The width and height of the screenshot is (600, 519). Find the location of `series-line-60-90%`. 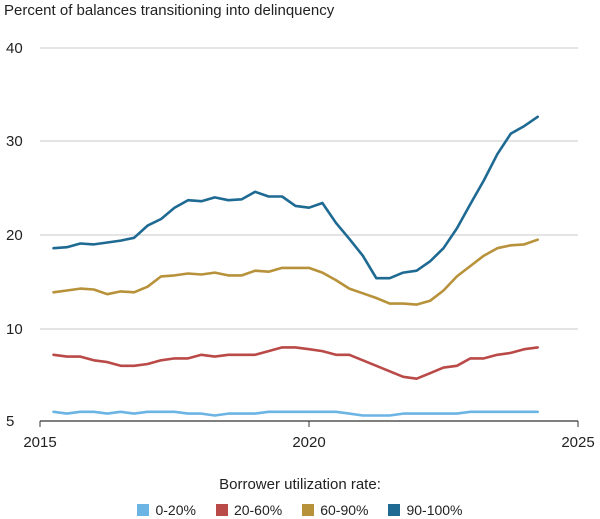

series-line-60-90% is located at coordinates (296, 272).